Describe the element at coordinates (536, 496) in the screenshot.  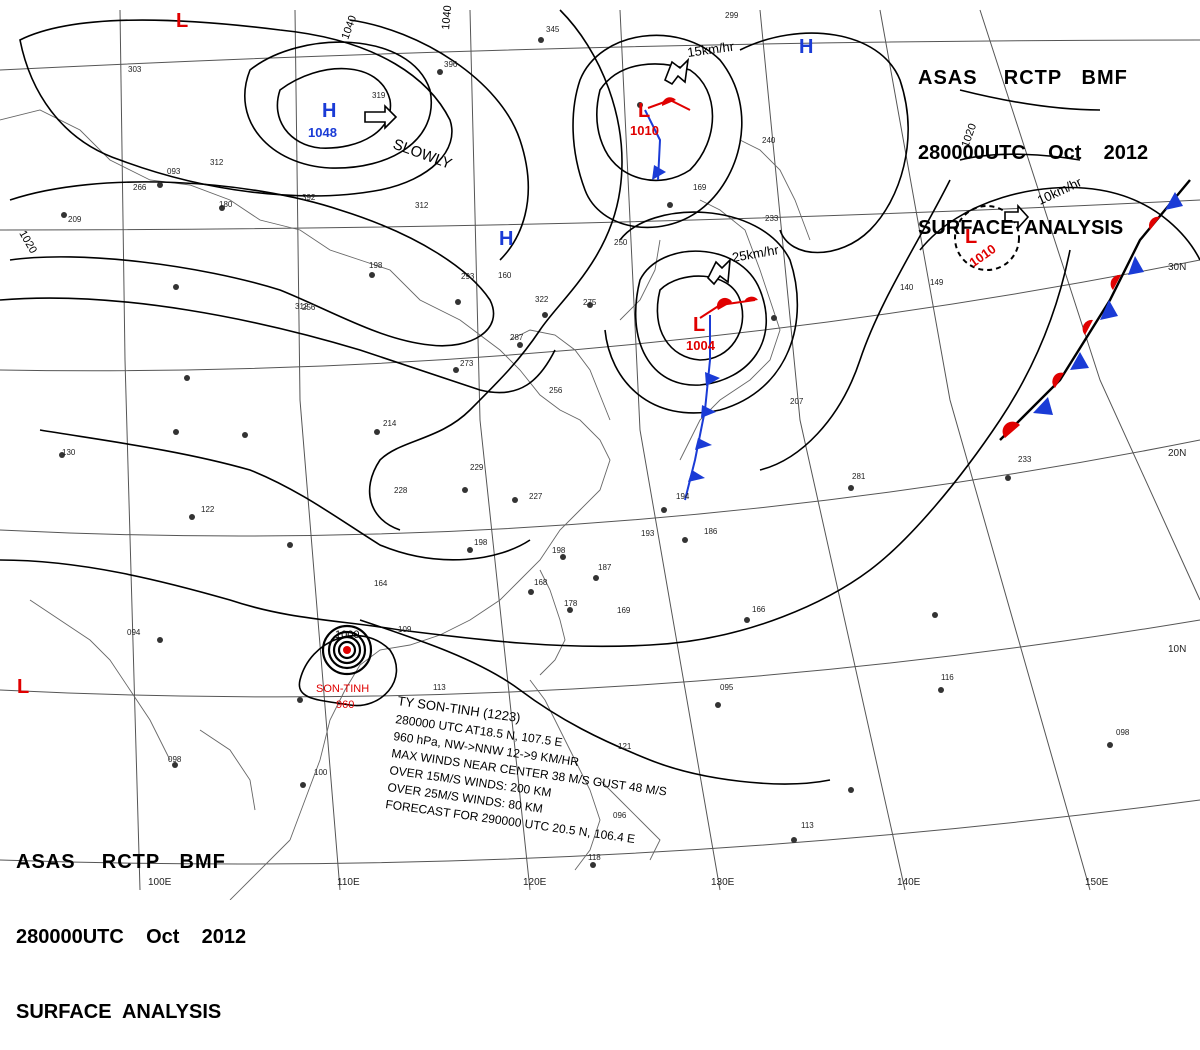
I see `station-value: 227` at that location.